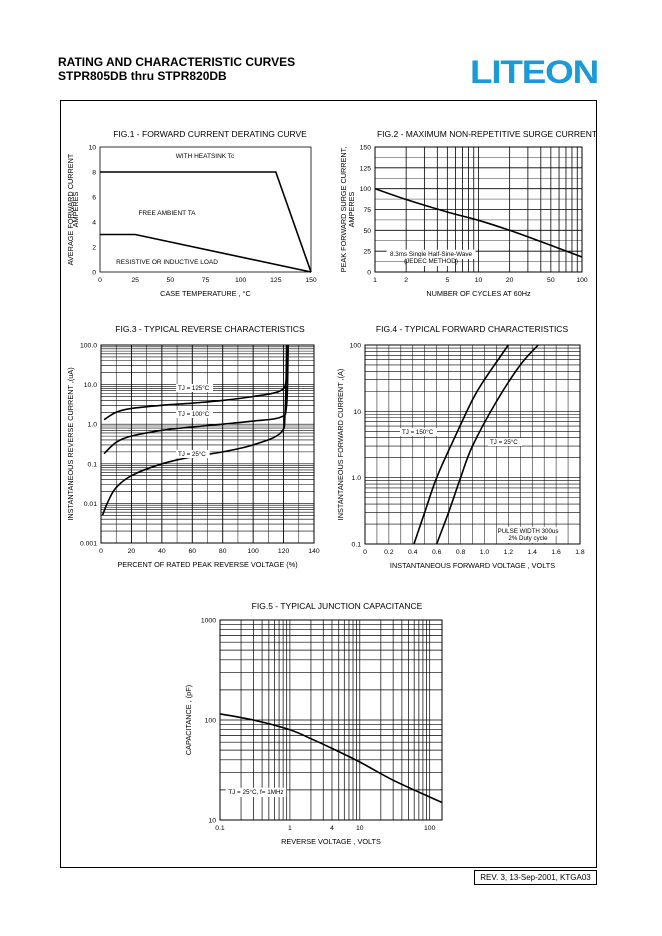 The image size is (662, 936). I want to click on fig2-xtick-label: 20, so click(510, 280).